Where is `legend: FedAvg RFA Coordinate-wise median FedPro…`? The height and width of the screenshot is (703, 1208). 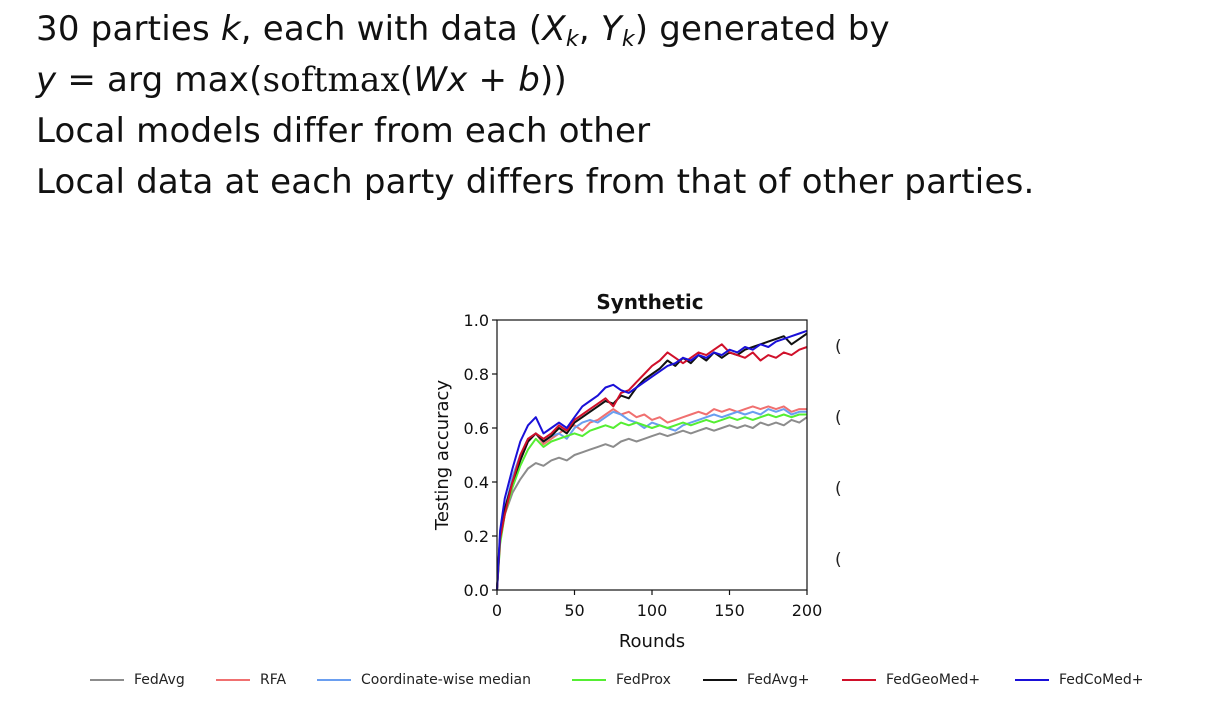 legend: FedAvg RFA Coordinate-wise median FedPro… is located at coordinates (604, 680).